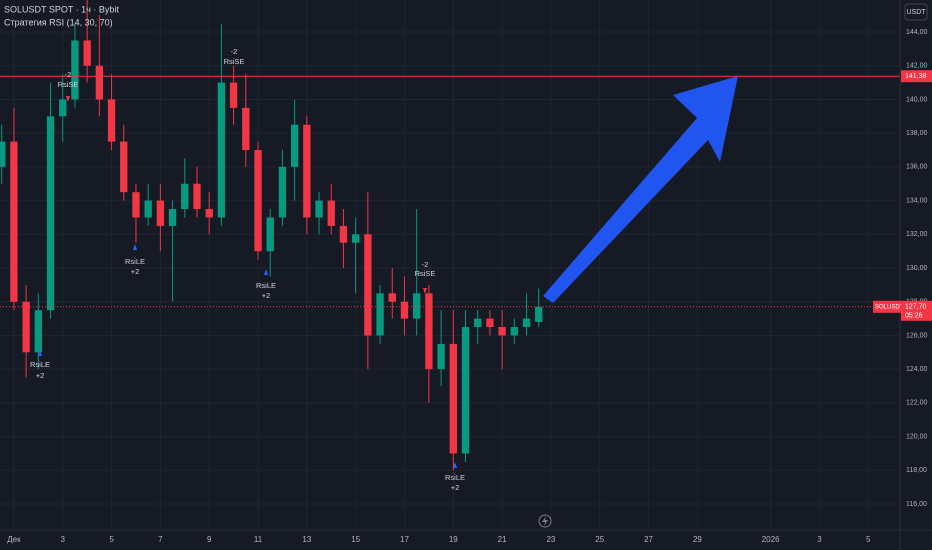 Image resolution: width=932 pixels, height=550 pixels. Describe the element at coordinates (771, 539) in the screenshot. I see `x-tick-label: 2026` at that location.